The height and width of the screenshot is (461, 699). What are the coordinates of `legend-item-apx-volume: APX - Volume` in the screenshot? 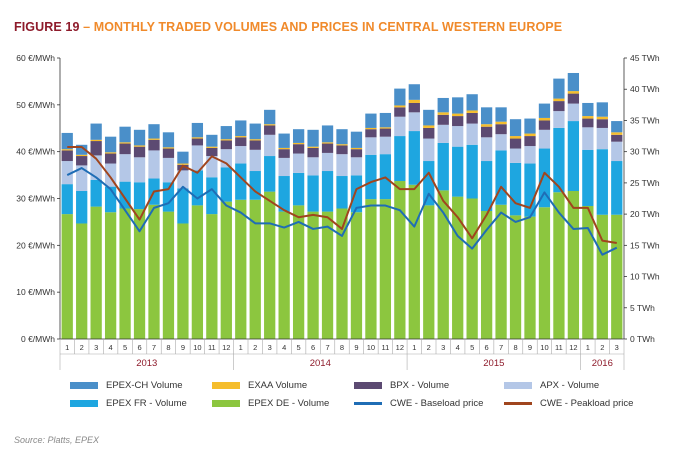 It's located at (551, 385).